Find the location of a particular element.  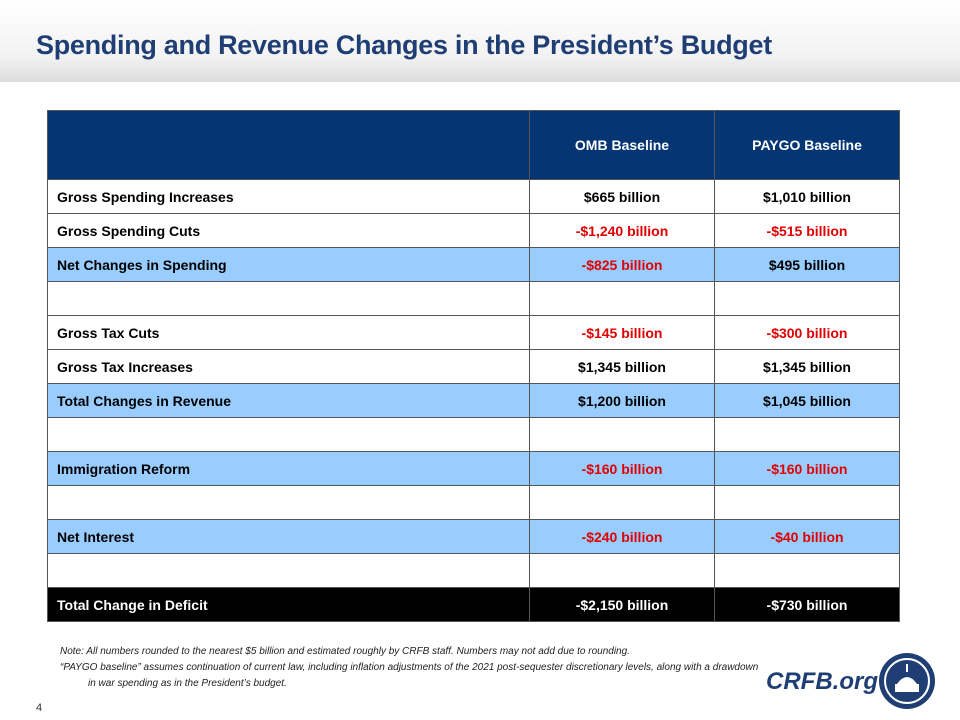

header-cell: PAYGO Baseline is located at coordinates (807, 145).